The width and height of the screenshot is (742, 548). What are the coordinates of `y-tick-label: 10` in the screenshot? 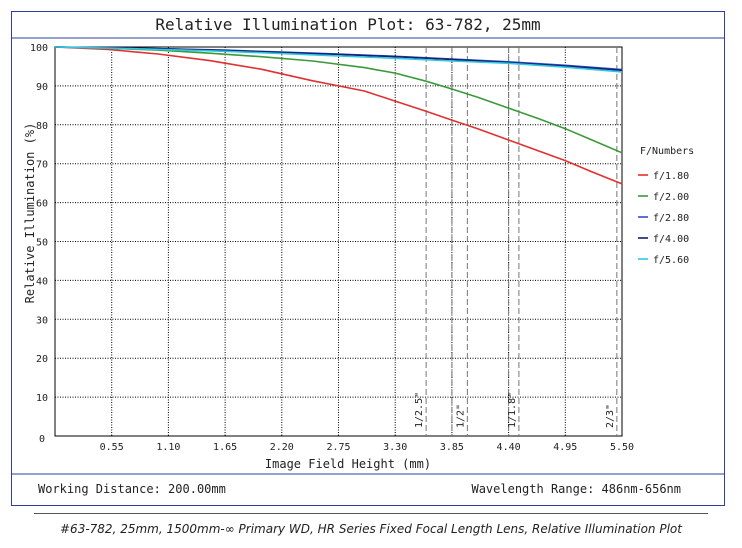 It's located at (42, 398).